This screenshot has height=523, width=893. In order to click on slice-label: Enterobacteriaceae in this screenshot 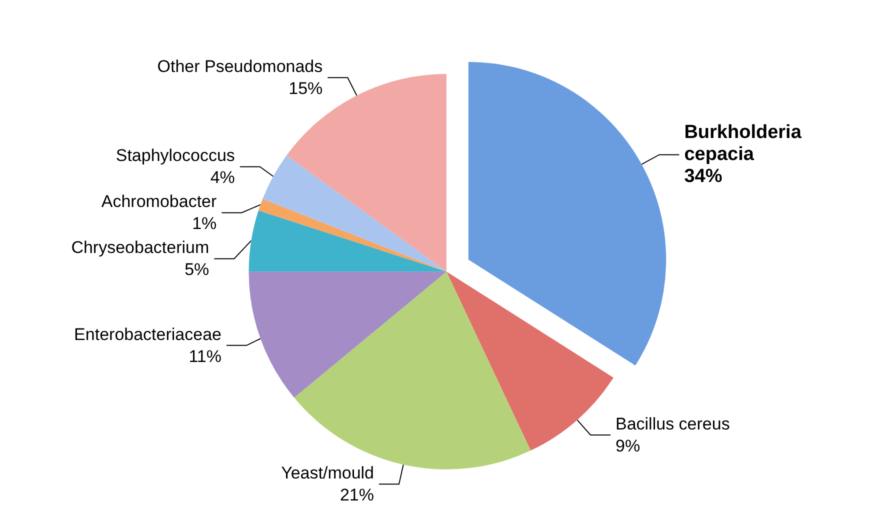, I will do `click(148, 334)`.